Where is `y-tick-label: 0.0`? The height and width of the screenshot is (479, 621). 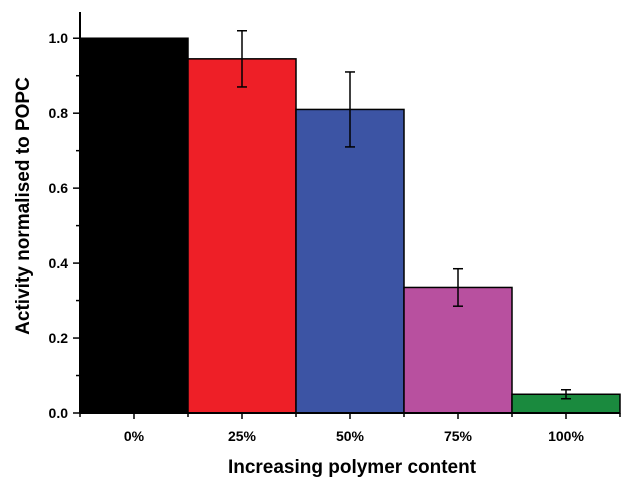
y-tick-label: 0.0 is located at coordinates (59, 413).